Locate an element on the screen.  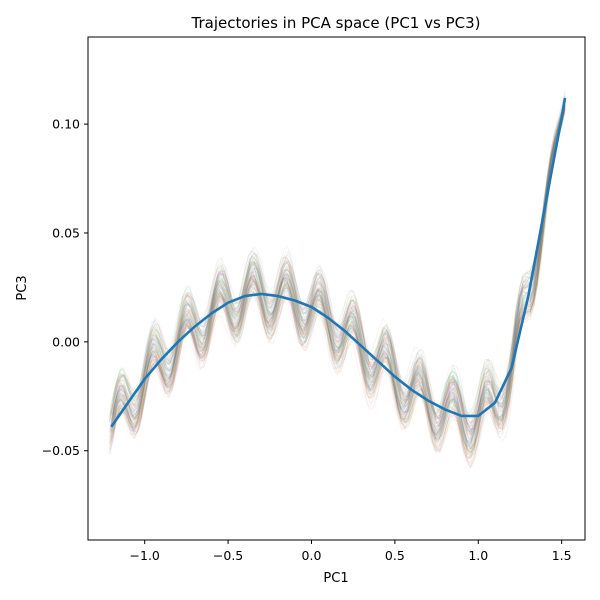
x-axis-label: PC1 is located at coordinates (335, 578).